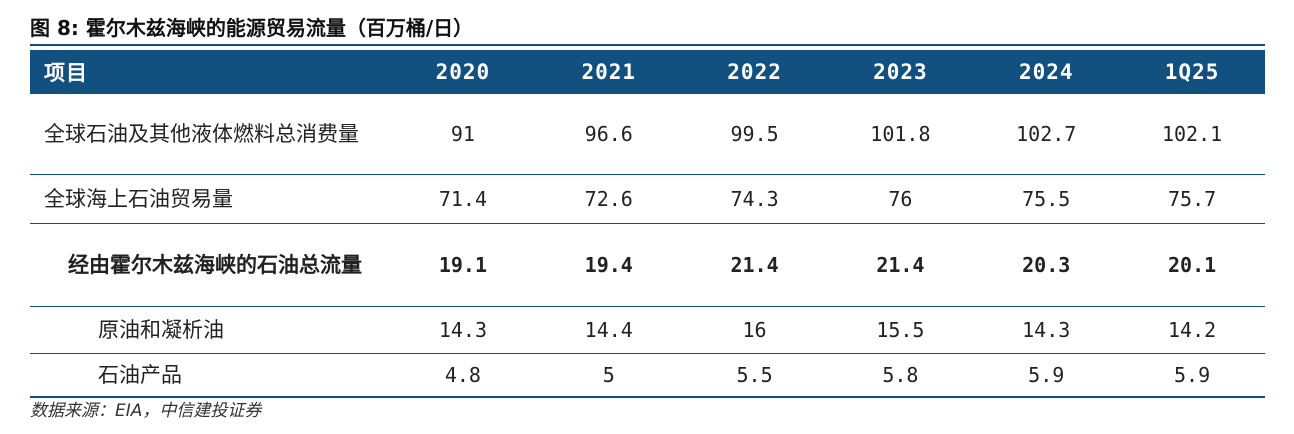 The image size is (1294, 434). Describe the element at coordinates (608, 134) in the screenshot. I see `cell: 96.6` at that location.